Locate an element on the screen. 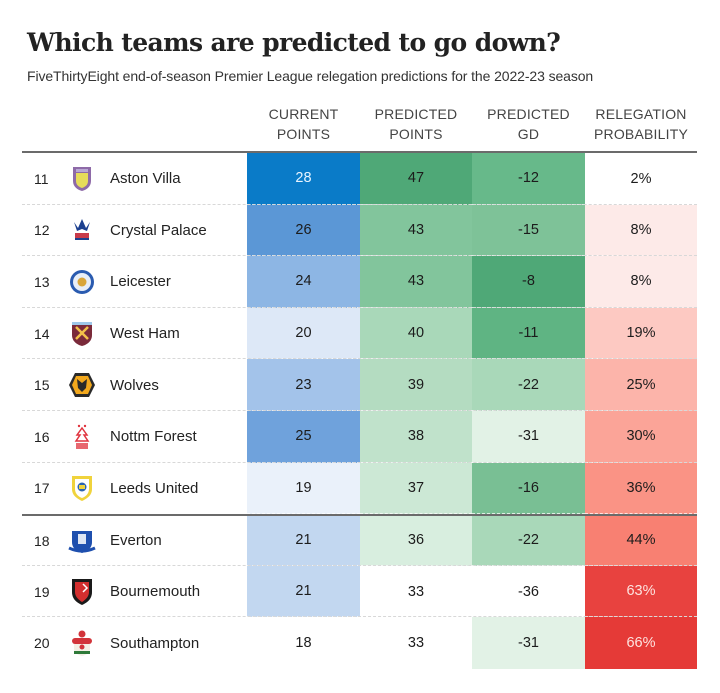  table-row: 20 Southampton 18 33 -31 66% is located at coordinates (359, 643).